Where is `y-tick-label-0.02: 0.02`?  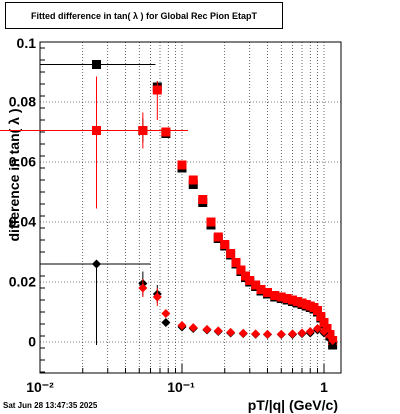
y-tick-label-0.02: 0.02 is located at coordinates (22, 282).